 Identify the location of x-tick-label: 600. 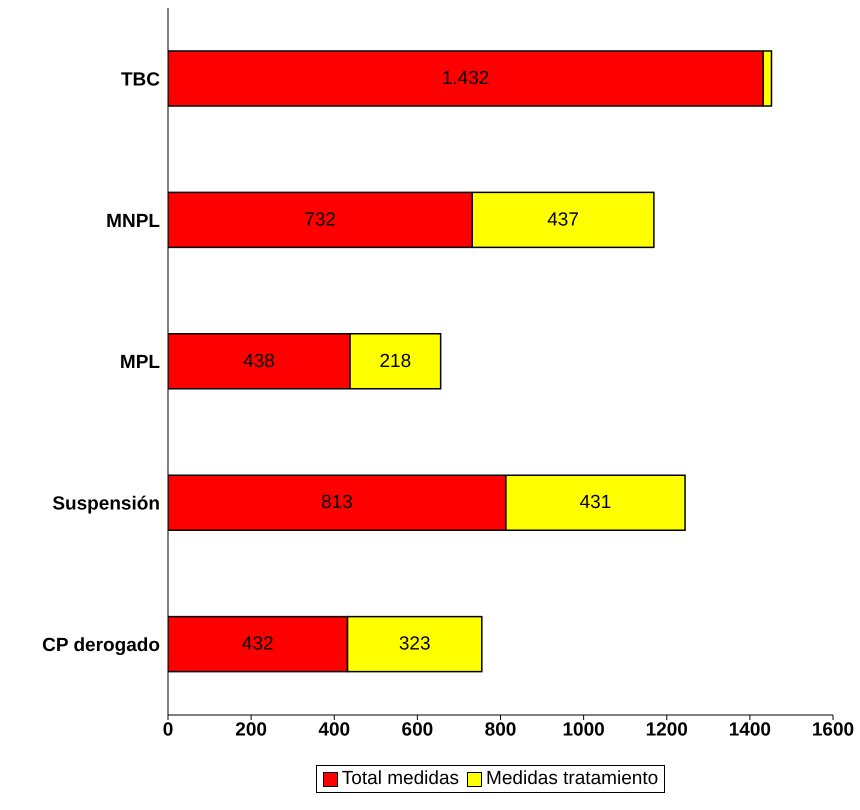
(418, 729).